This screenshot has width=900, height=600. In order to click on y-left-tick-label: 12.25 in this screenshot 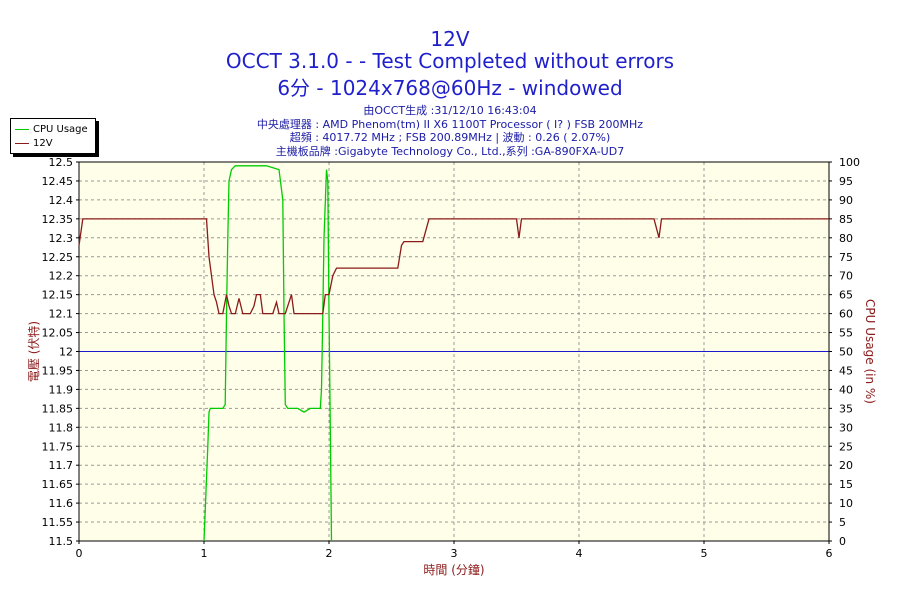, I will do `click(58, 257)`.